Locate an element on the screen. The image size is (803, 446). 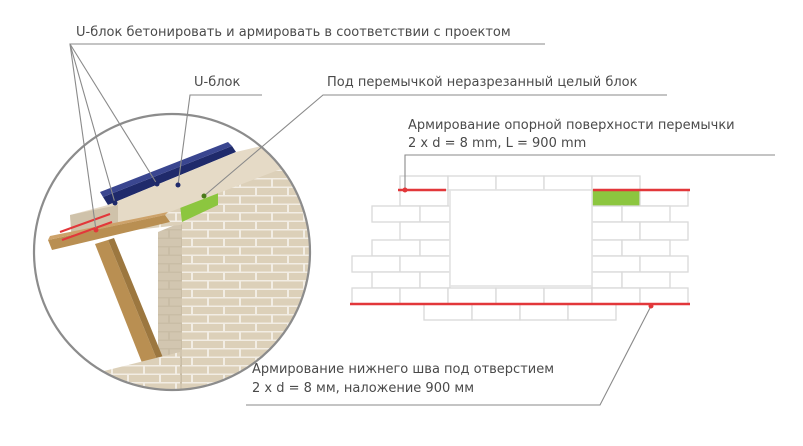
leader-bearing is located at coordinates (589, 172).